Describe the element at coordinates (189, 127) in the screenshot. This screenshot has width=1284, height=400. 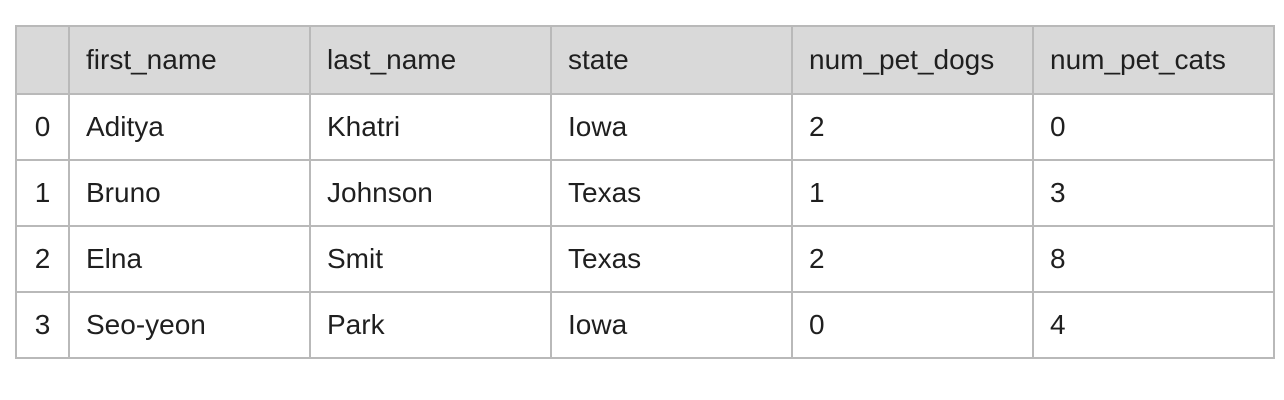
I see `cell-first-name: Aditya` at that location.